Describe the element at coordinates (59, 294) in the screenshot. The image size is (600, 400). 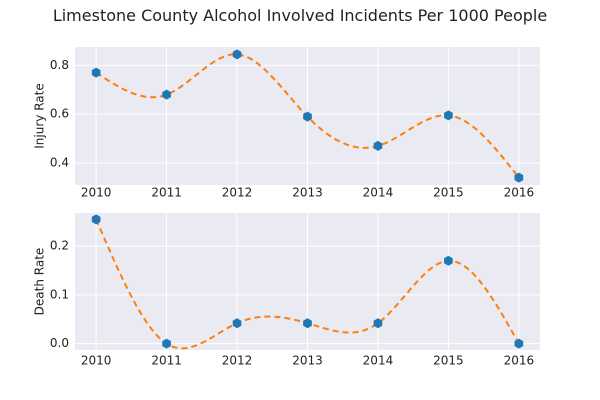
I see `y-tick-label: 0.1` at that location.